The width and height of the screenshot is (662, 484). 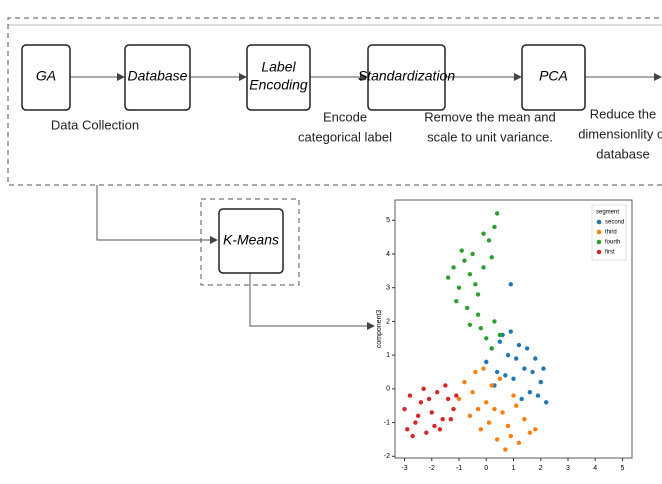 What do you see at coordinates (623, 113) in the screenshot?
I see `caption: Reduce the` at bounding box center [623, 113].